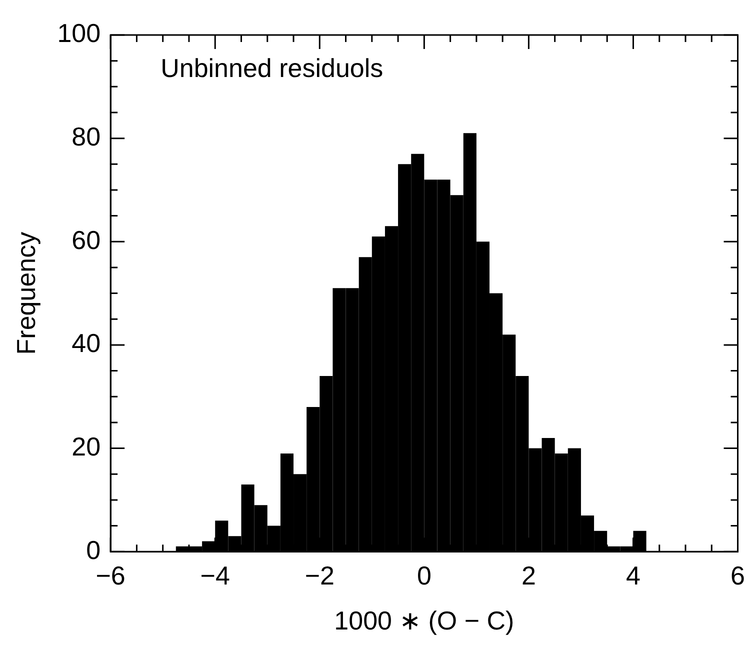 This screenshot has width=755, height=646. What do you see at coordinates (25, 293) in the screenshot?
I see `y-axis-title: Frequency` at bounding box center [25, 293].